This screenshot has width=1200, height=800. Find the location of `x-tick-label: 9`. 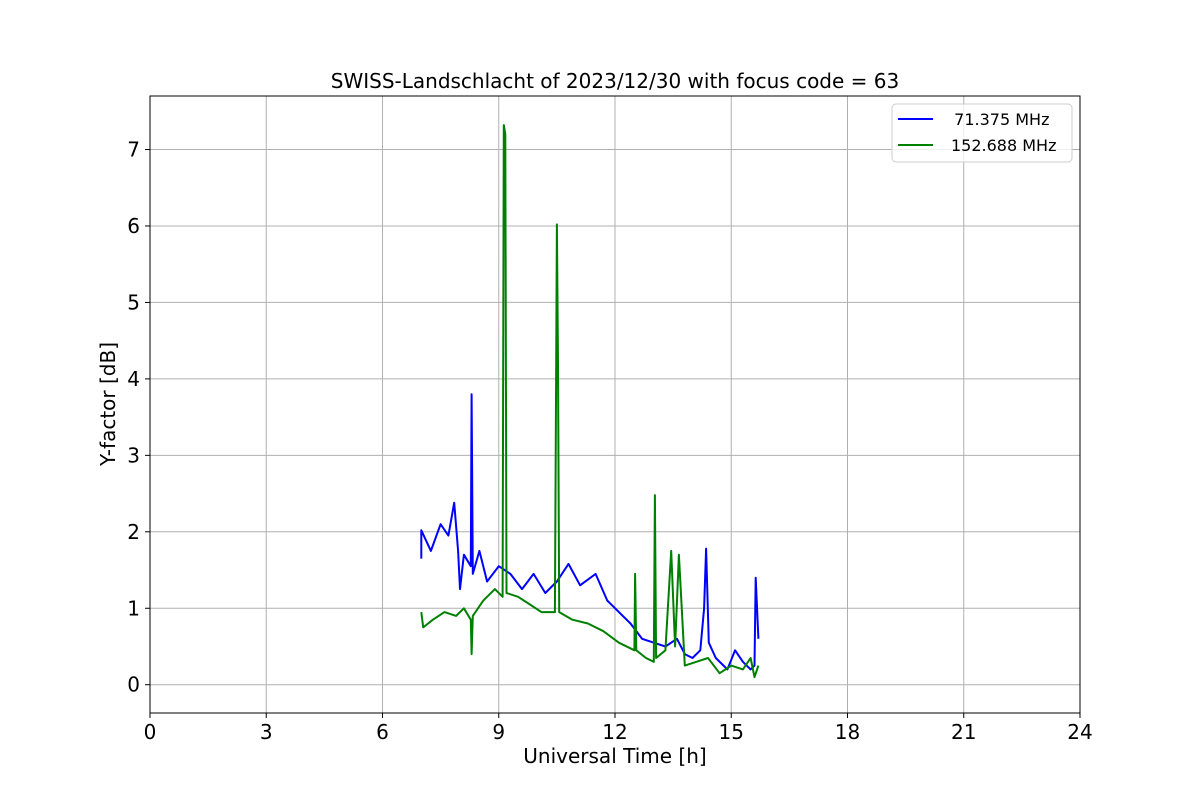

x-tick-label: 9 is located at coordinates (498, 732).